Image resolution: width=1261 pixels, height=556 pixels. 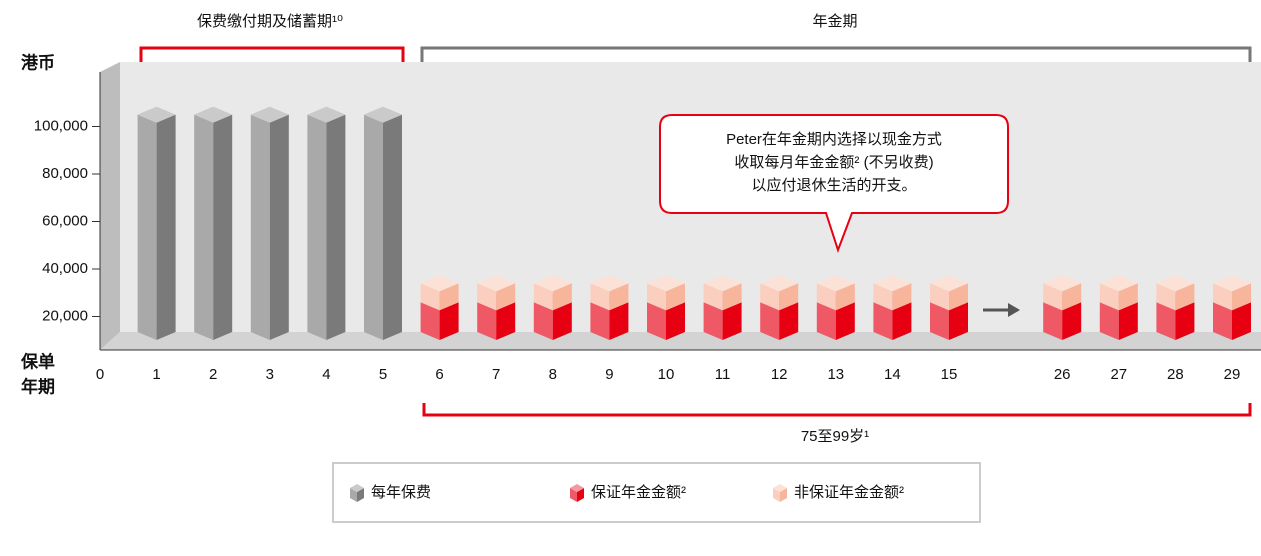 What do you see at coordinates (1118, 374) in the screenshot?
I see `x-tick-label: 27` at bounding box center [1118, 374].